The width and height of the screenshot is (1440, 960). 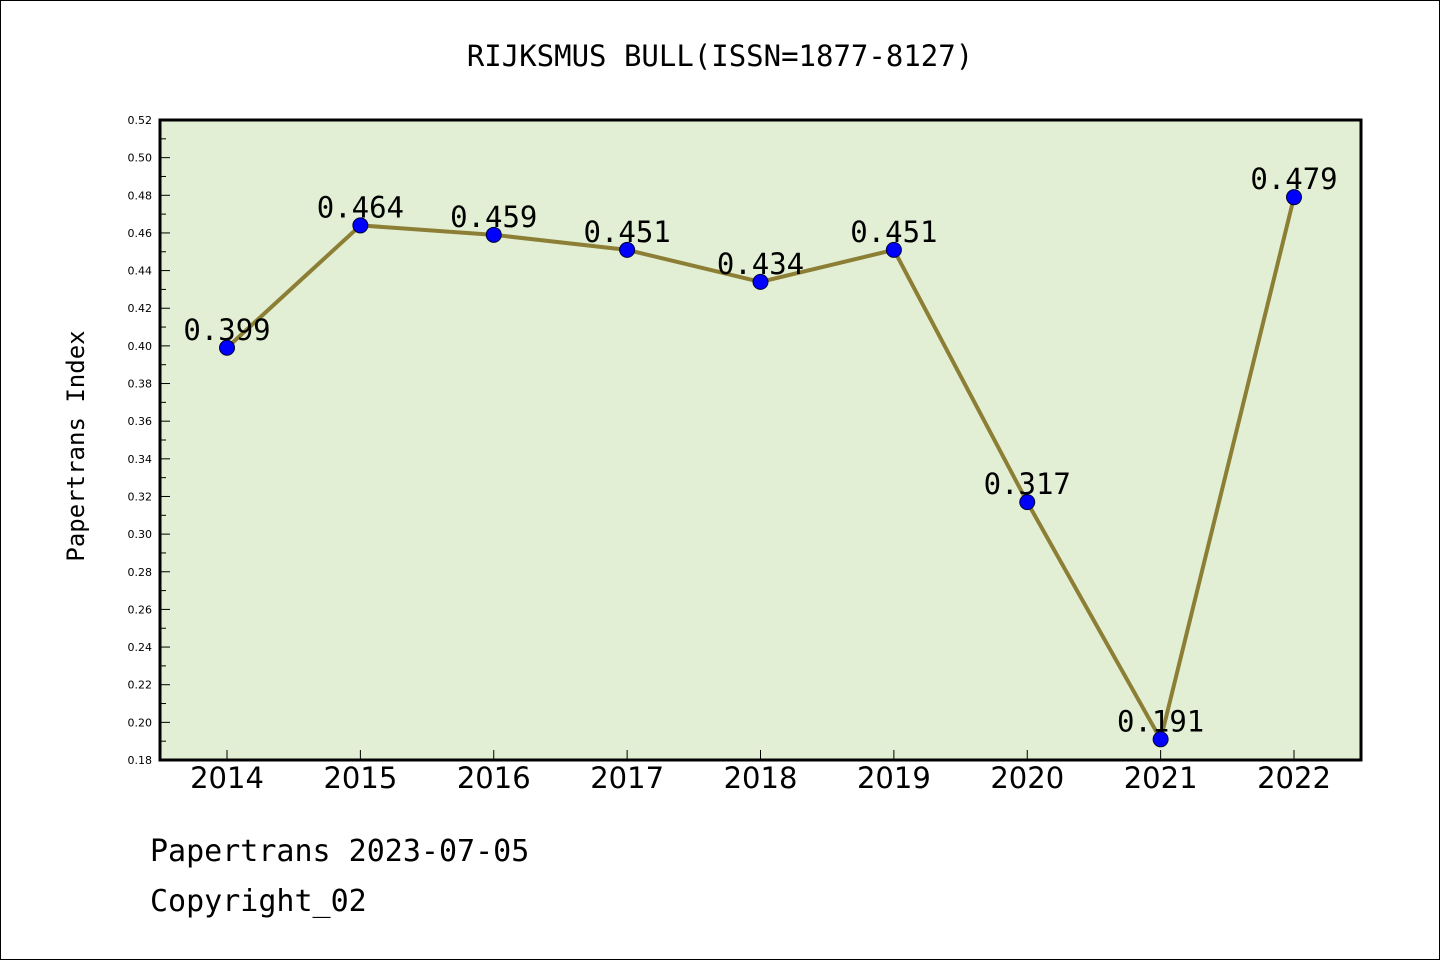 I want to click on y-tick-label: 0.26, so click(x=140, y=609).